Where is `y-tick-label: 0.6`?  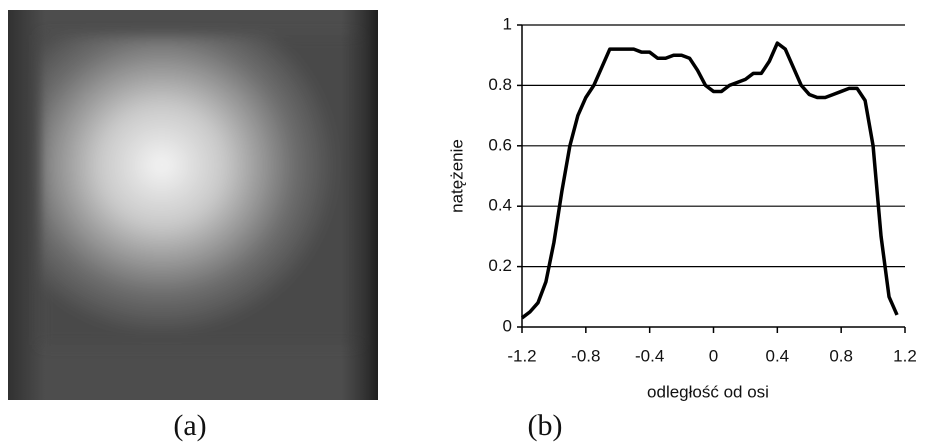 y-tick-label: 0.6 is located at coordinates (500, 144).